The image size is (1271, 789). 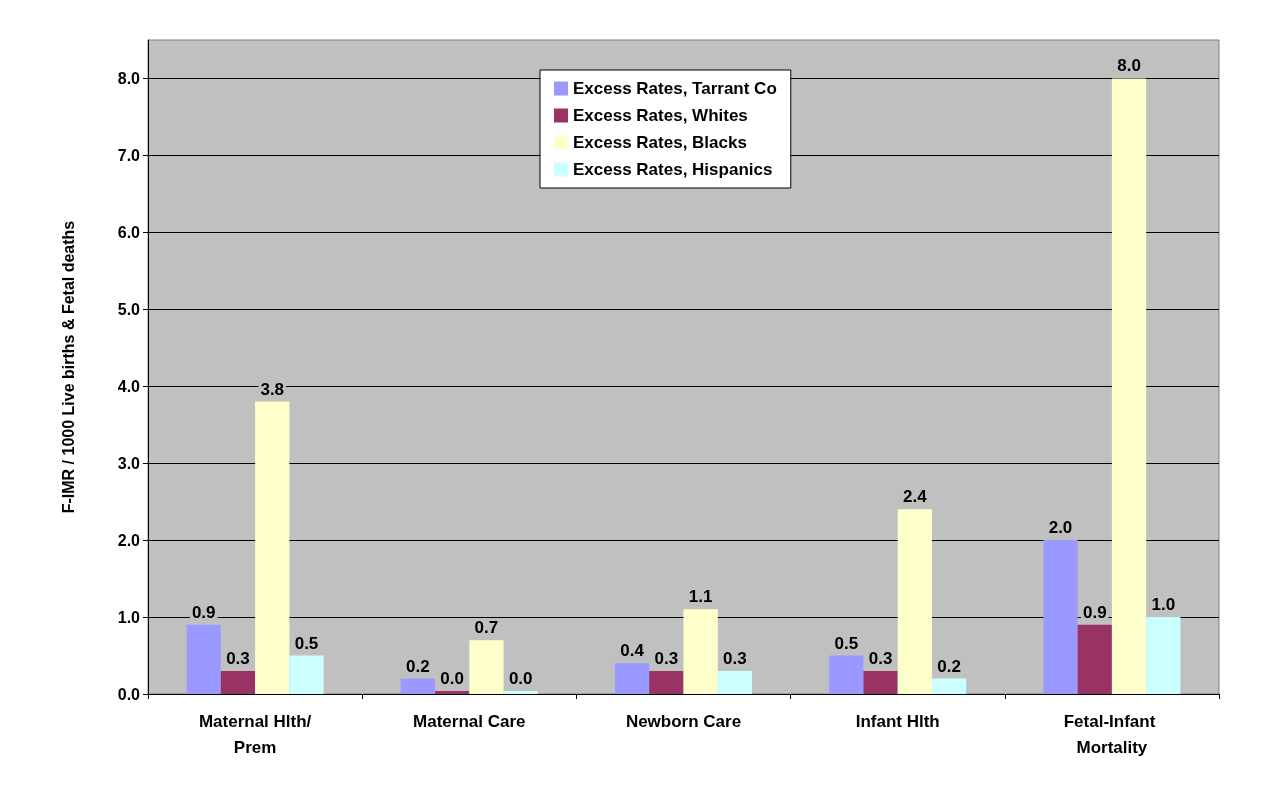 What do you see at coordinates (1112, 734) in the screenshot?
I see `x-tick-label: Fetal-Infant Mortality` at bounding box center [1112, 734].